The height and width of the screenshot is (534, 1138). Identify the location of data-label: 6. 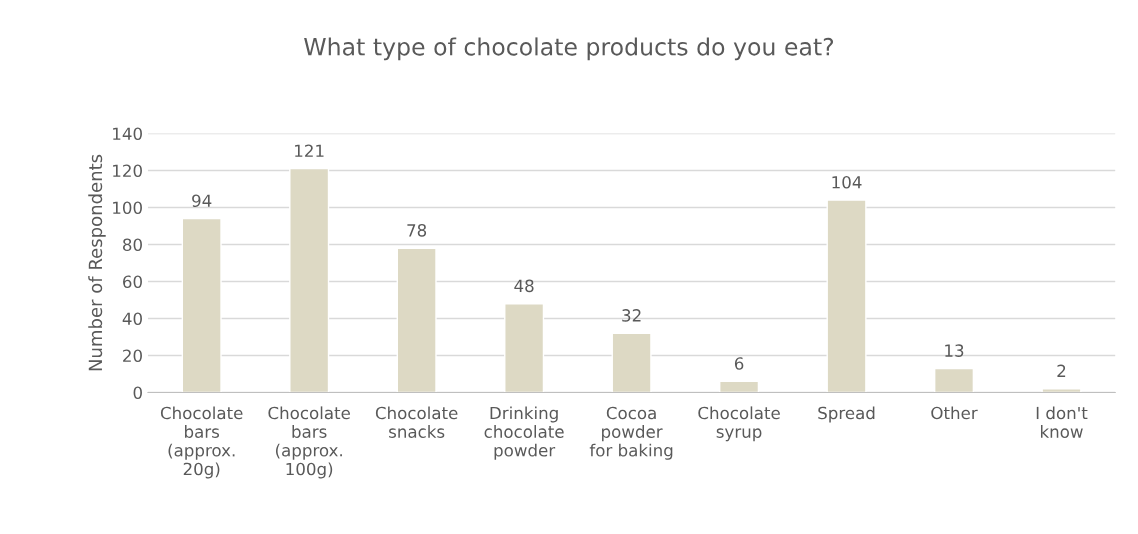
(739, 363).